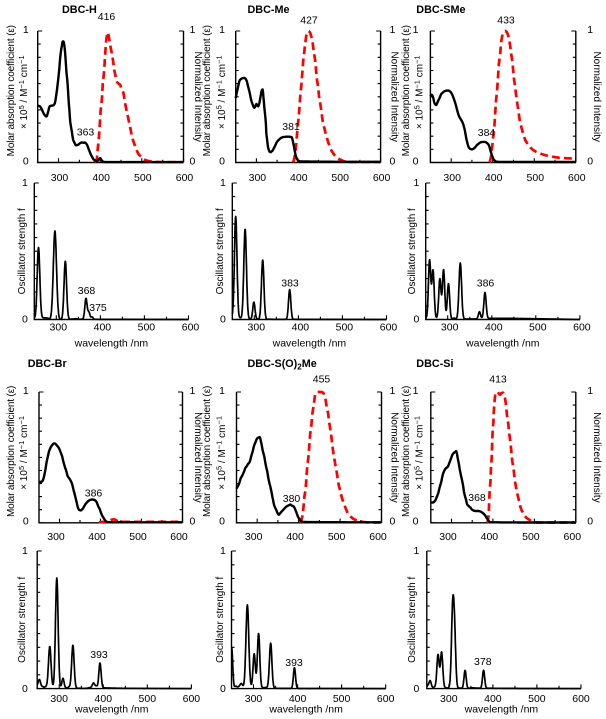  Describe the element at coordinates (269, 10) in the screenshot. I see `svg-text: DBC-Me` at that location.